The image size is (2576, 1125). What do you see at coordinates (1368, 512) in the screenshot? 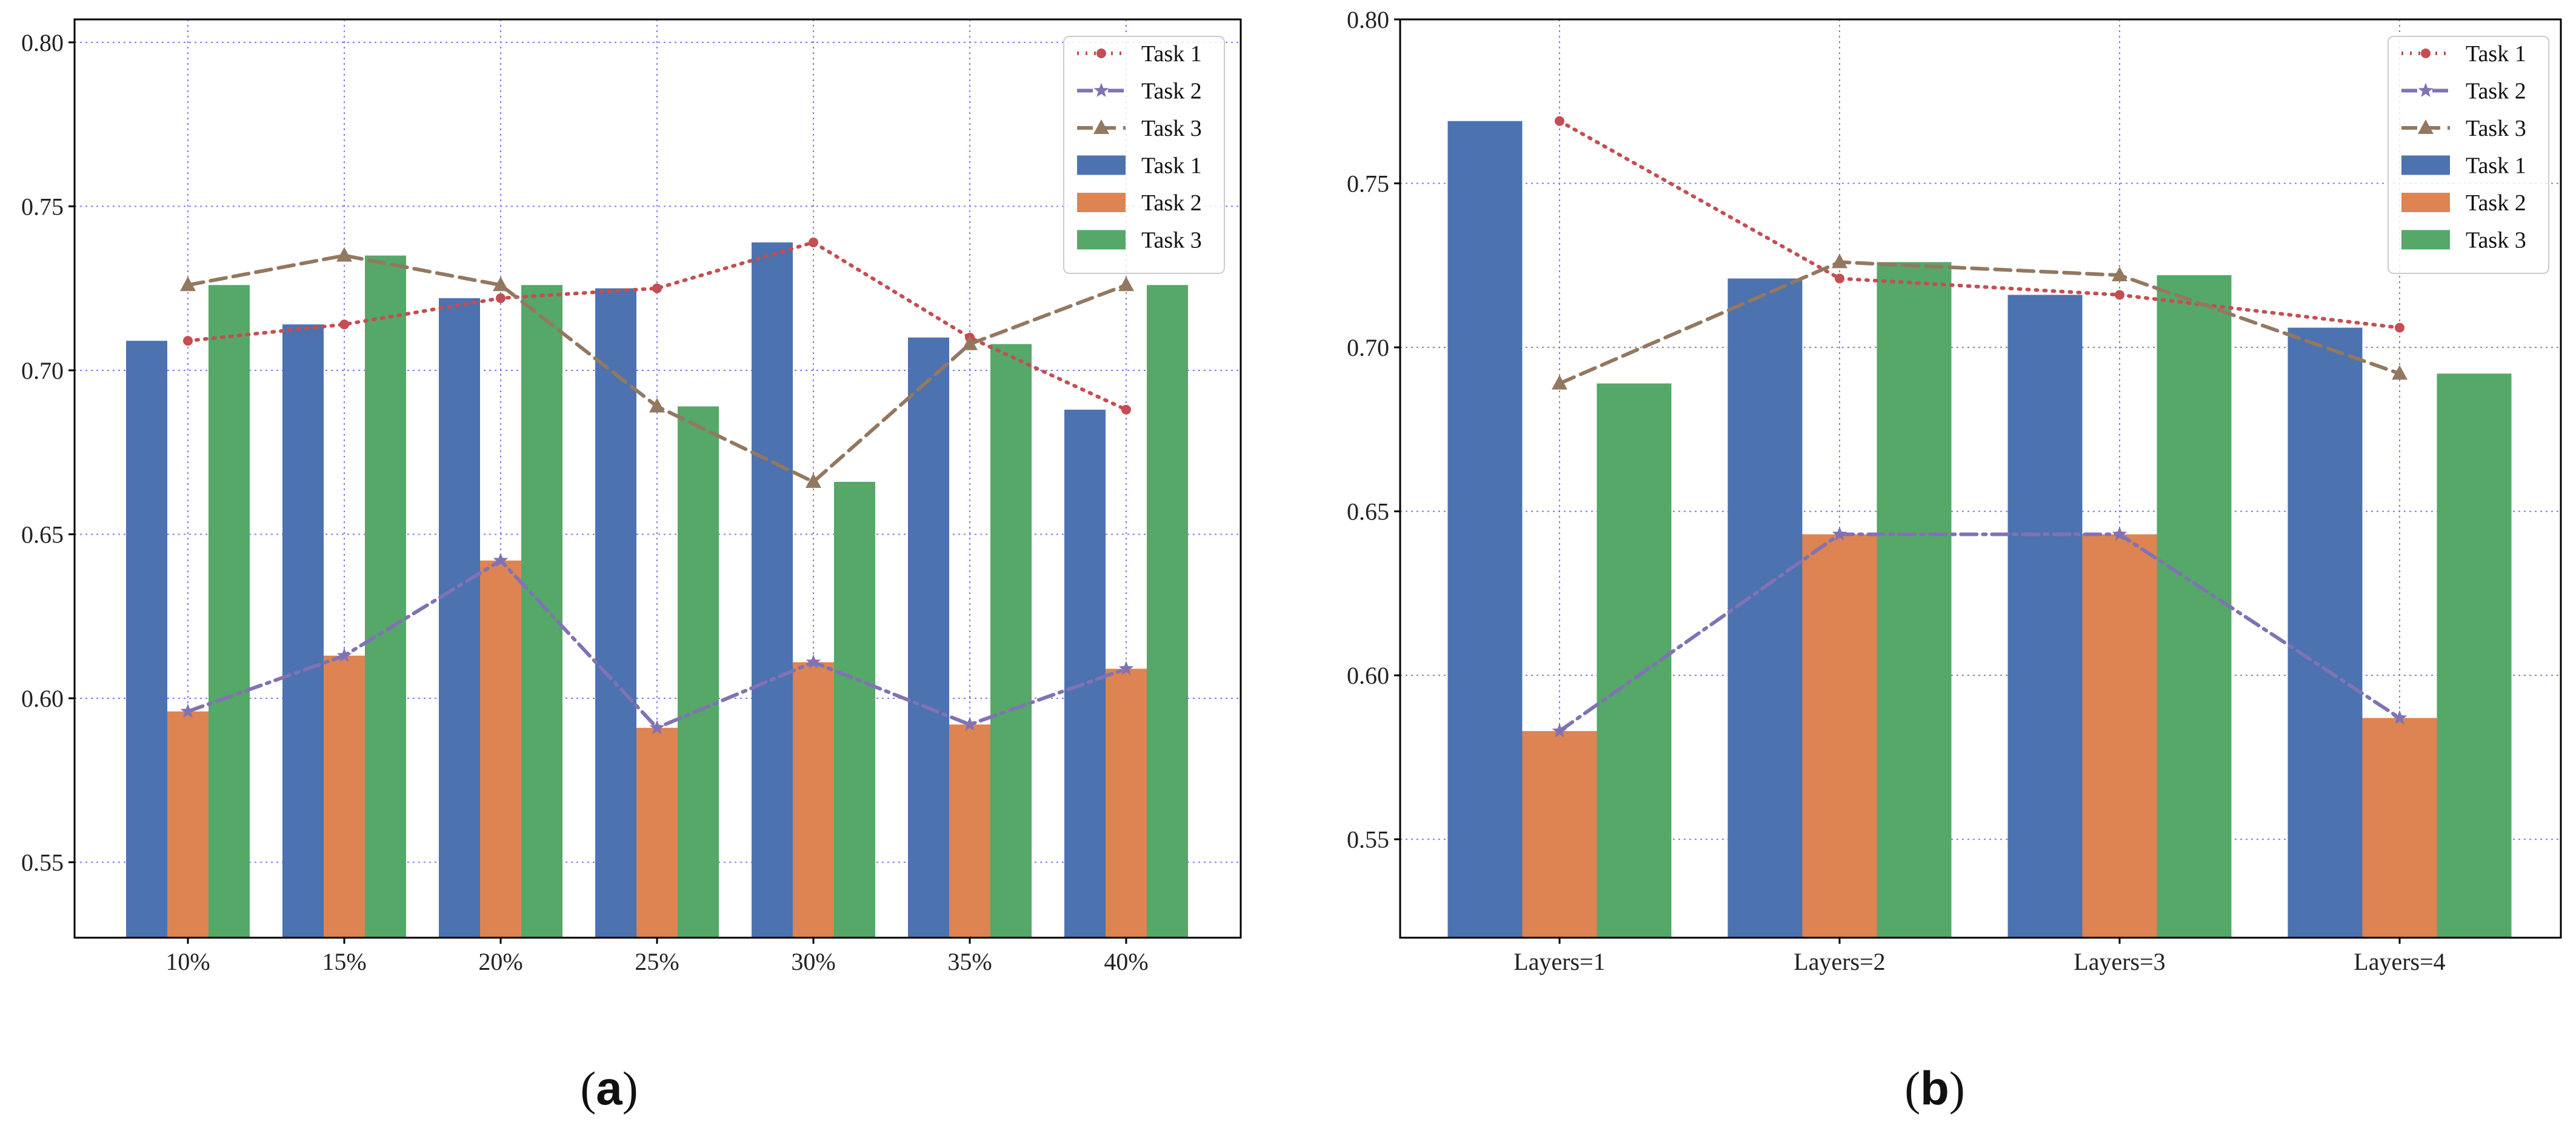
I see `y-tick-label: 0.65` at bounding box center [1368, 512].